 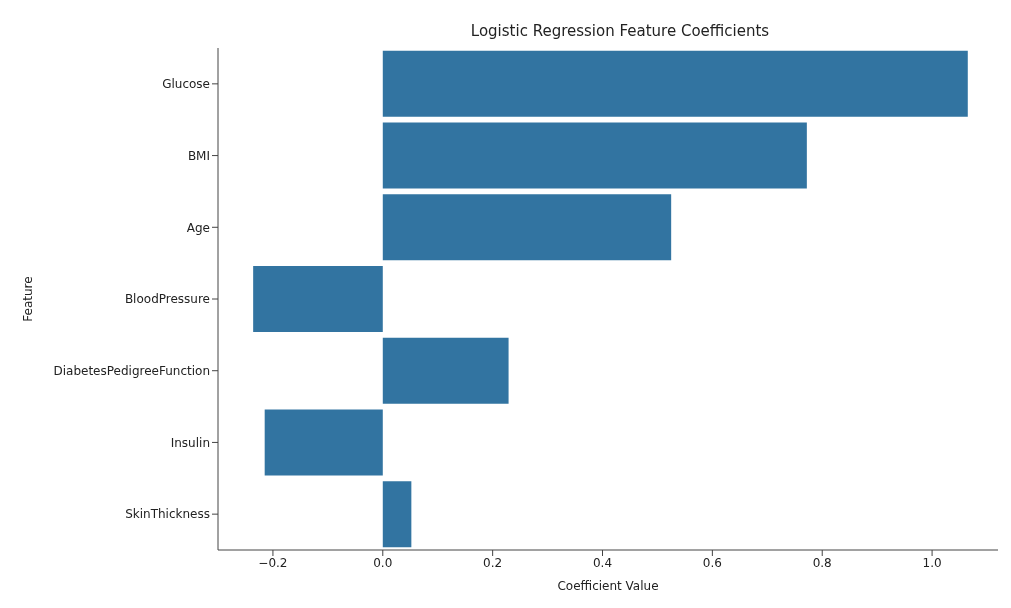 What do you see at coordinates (383, 562) in the screenshot?
I see `x-tick-label: 0.0` at bounding box center [383, 562].